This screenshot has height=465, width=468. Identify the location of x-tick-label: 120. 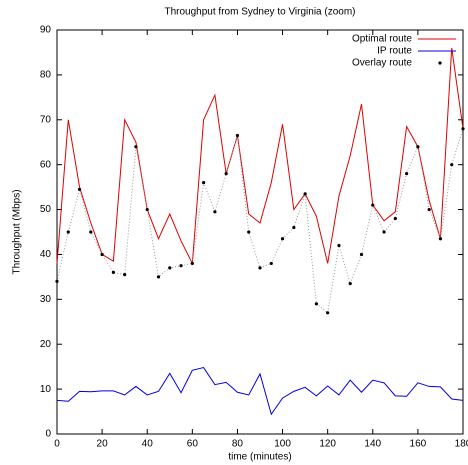
(327, 444).